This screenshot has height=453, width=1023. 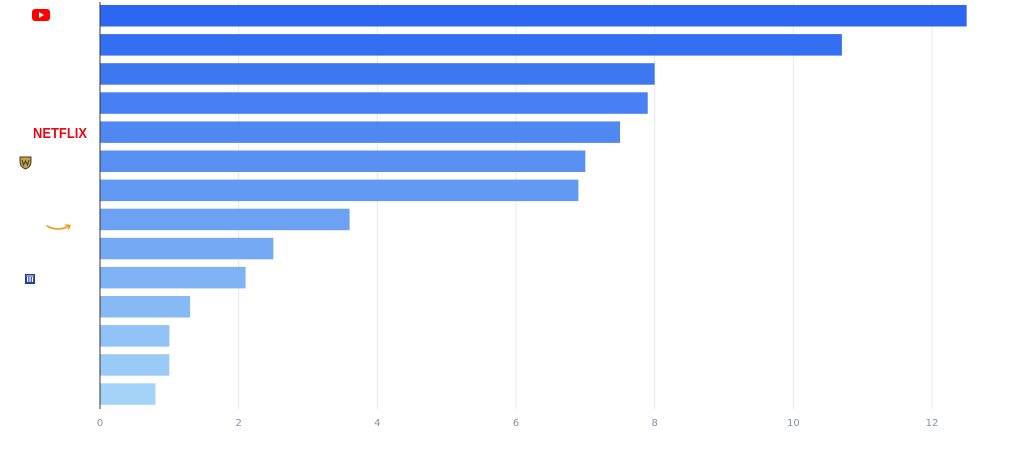 What do you see at coordinates (932, 423) in the screenshot?
I see `x-tick-label: 12` at bounding box center [932, 423].